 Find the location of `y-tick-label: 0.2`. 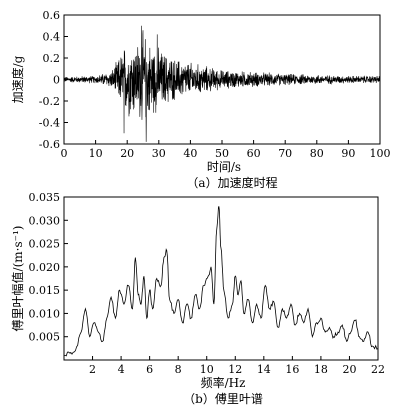

y-tick-label: 0.2 is located at coordinates (52, 58).